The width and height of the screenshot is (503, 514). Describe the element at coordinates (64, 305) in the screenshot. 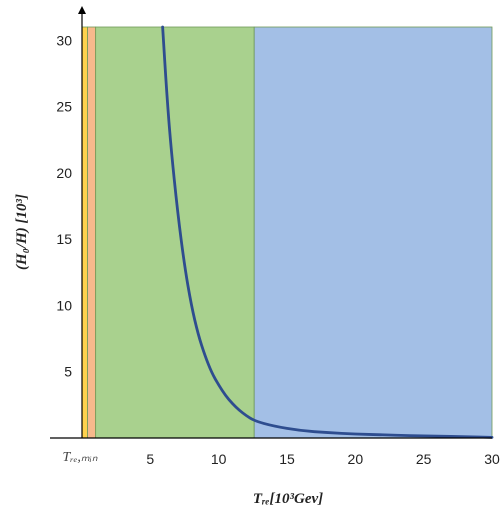

I see `y-tick-label: 10` at that location.